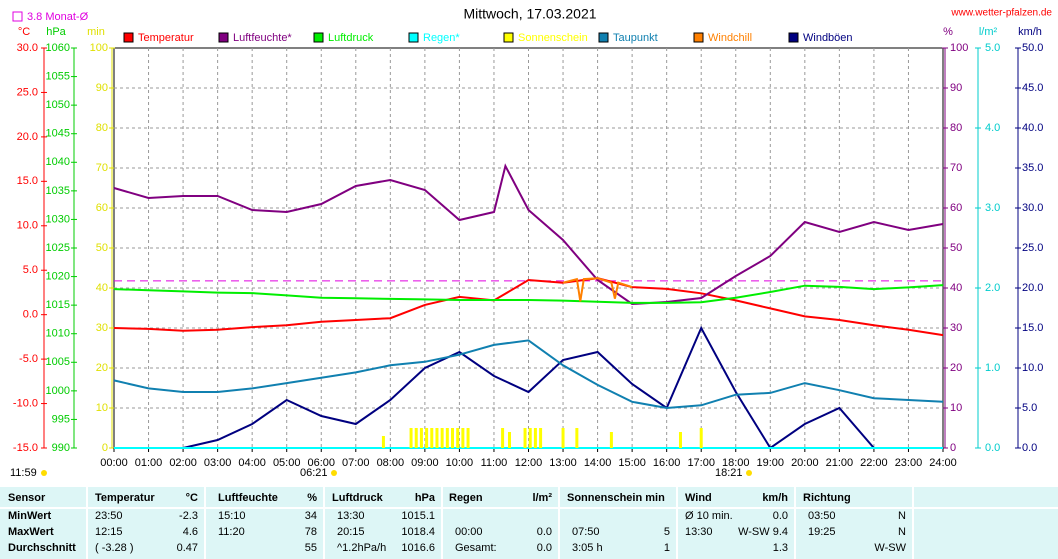 The width and height of the screenshot is (1058, 559). I want to click on legend-label: Sonnenschein, so click(553, 38).